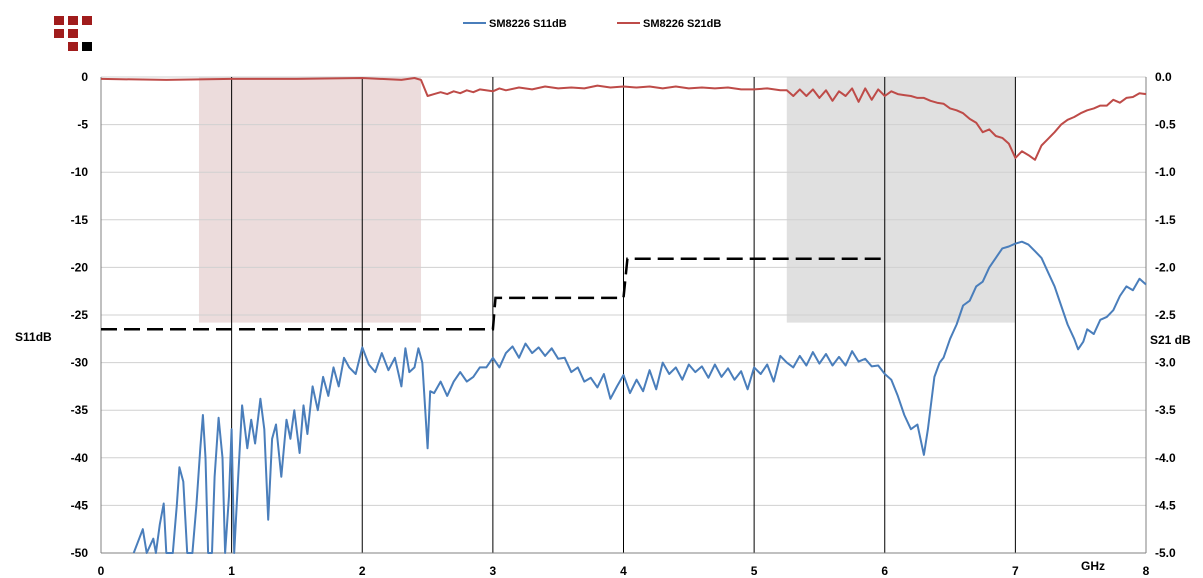 Image resolution: width=1203 pixels, height=578 pixels. Describe the element at coordinates (1165, 363) in the screenshot. I see `y-right-tick-label: -3.0` at that location.